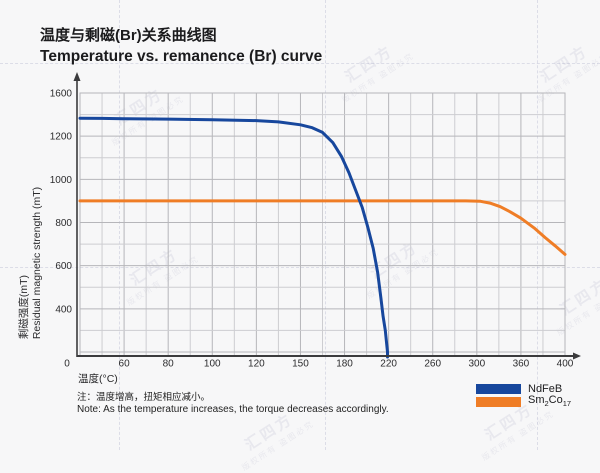 The height and width of the screenshot is (473, 600). Describe the element at coordinates (181, 56) in the screenshot. I see `chart-title-en: Temperature vs. remanence (Br) curve` at that location.